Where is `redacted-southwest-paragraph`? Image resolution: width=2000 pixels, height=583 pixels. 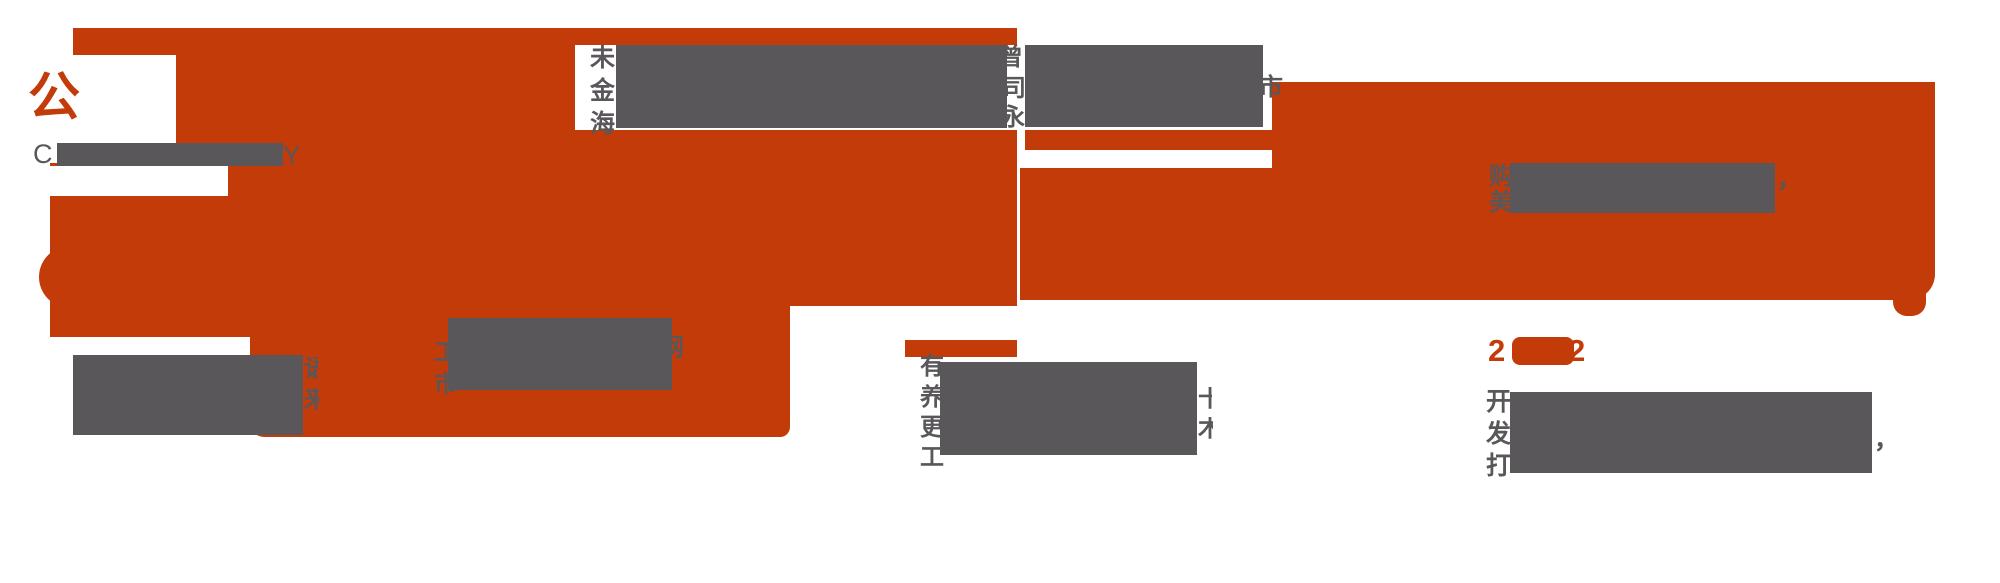 redacted-southwest-paragraph is located at coordinates (188, 395).